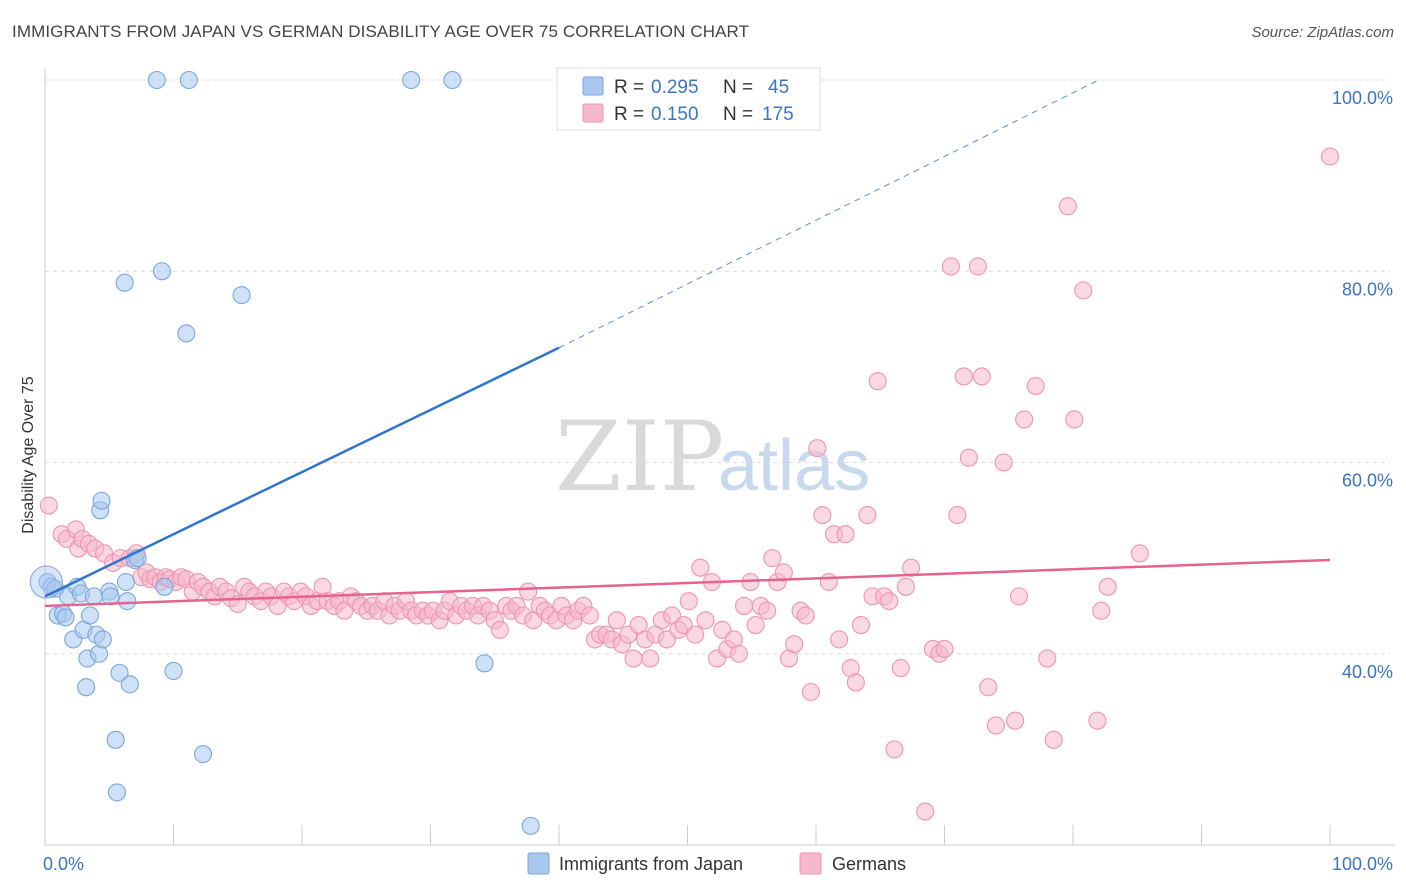 Image resolution: width=1406 pixels, height=892 pixels. Describe the element at coordinates (1367, 672) in the screenshot. I see `y-tick-label: 40.0%` at that location.